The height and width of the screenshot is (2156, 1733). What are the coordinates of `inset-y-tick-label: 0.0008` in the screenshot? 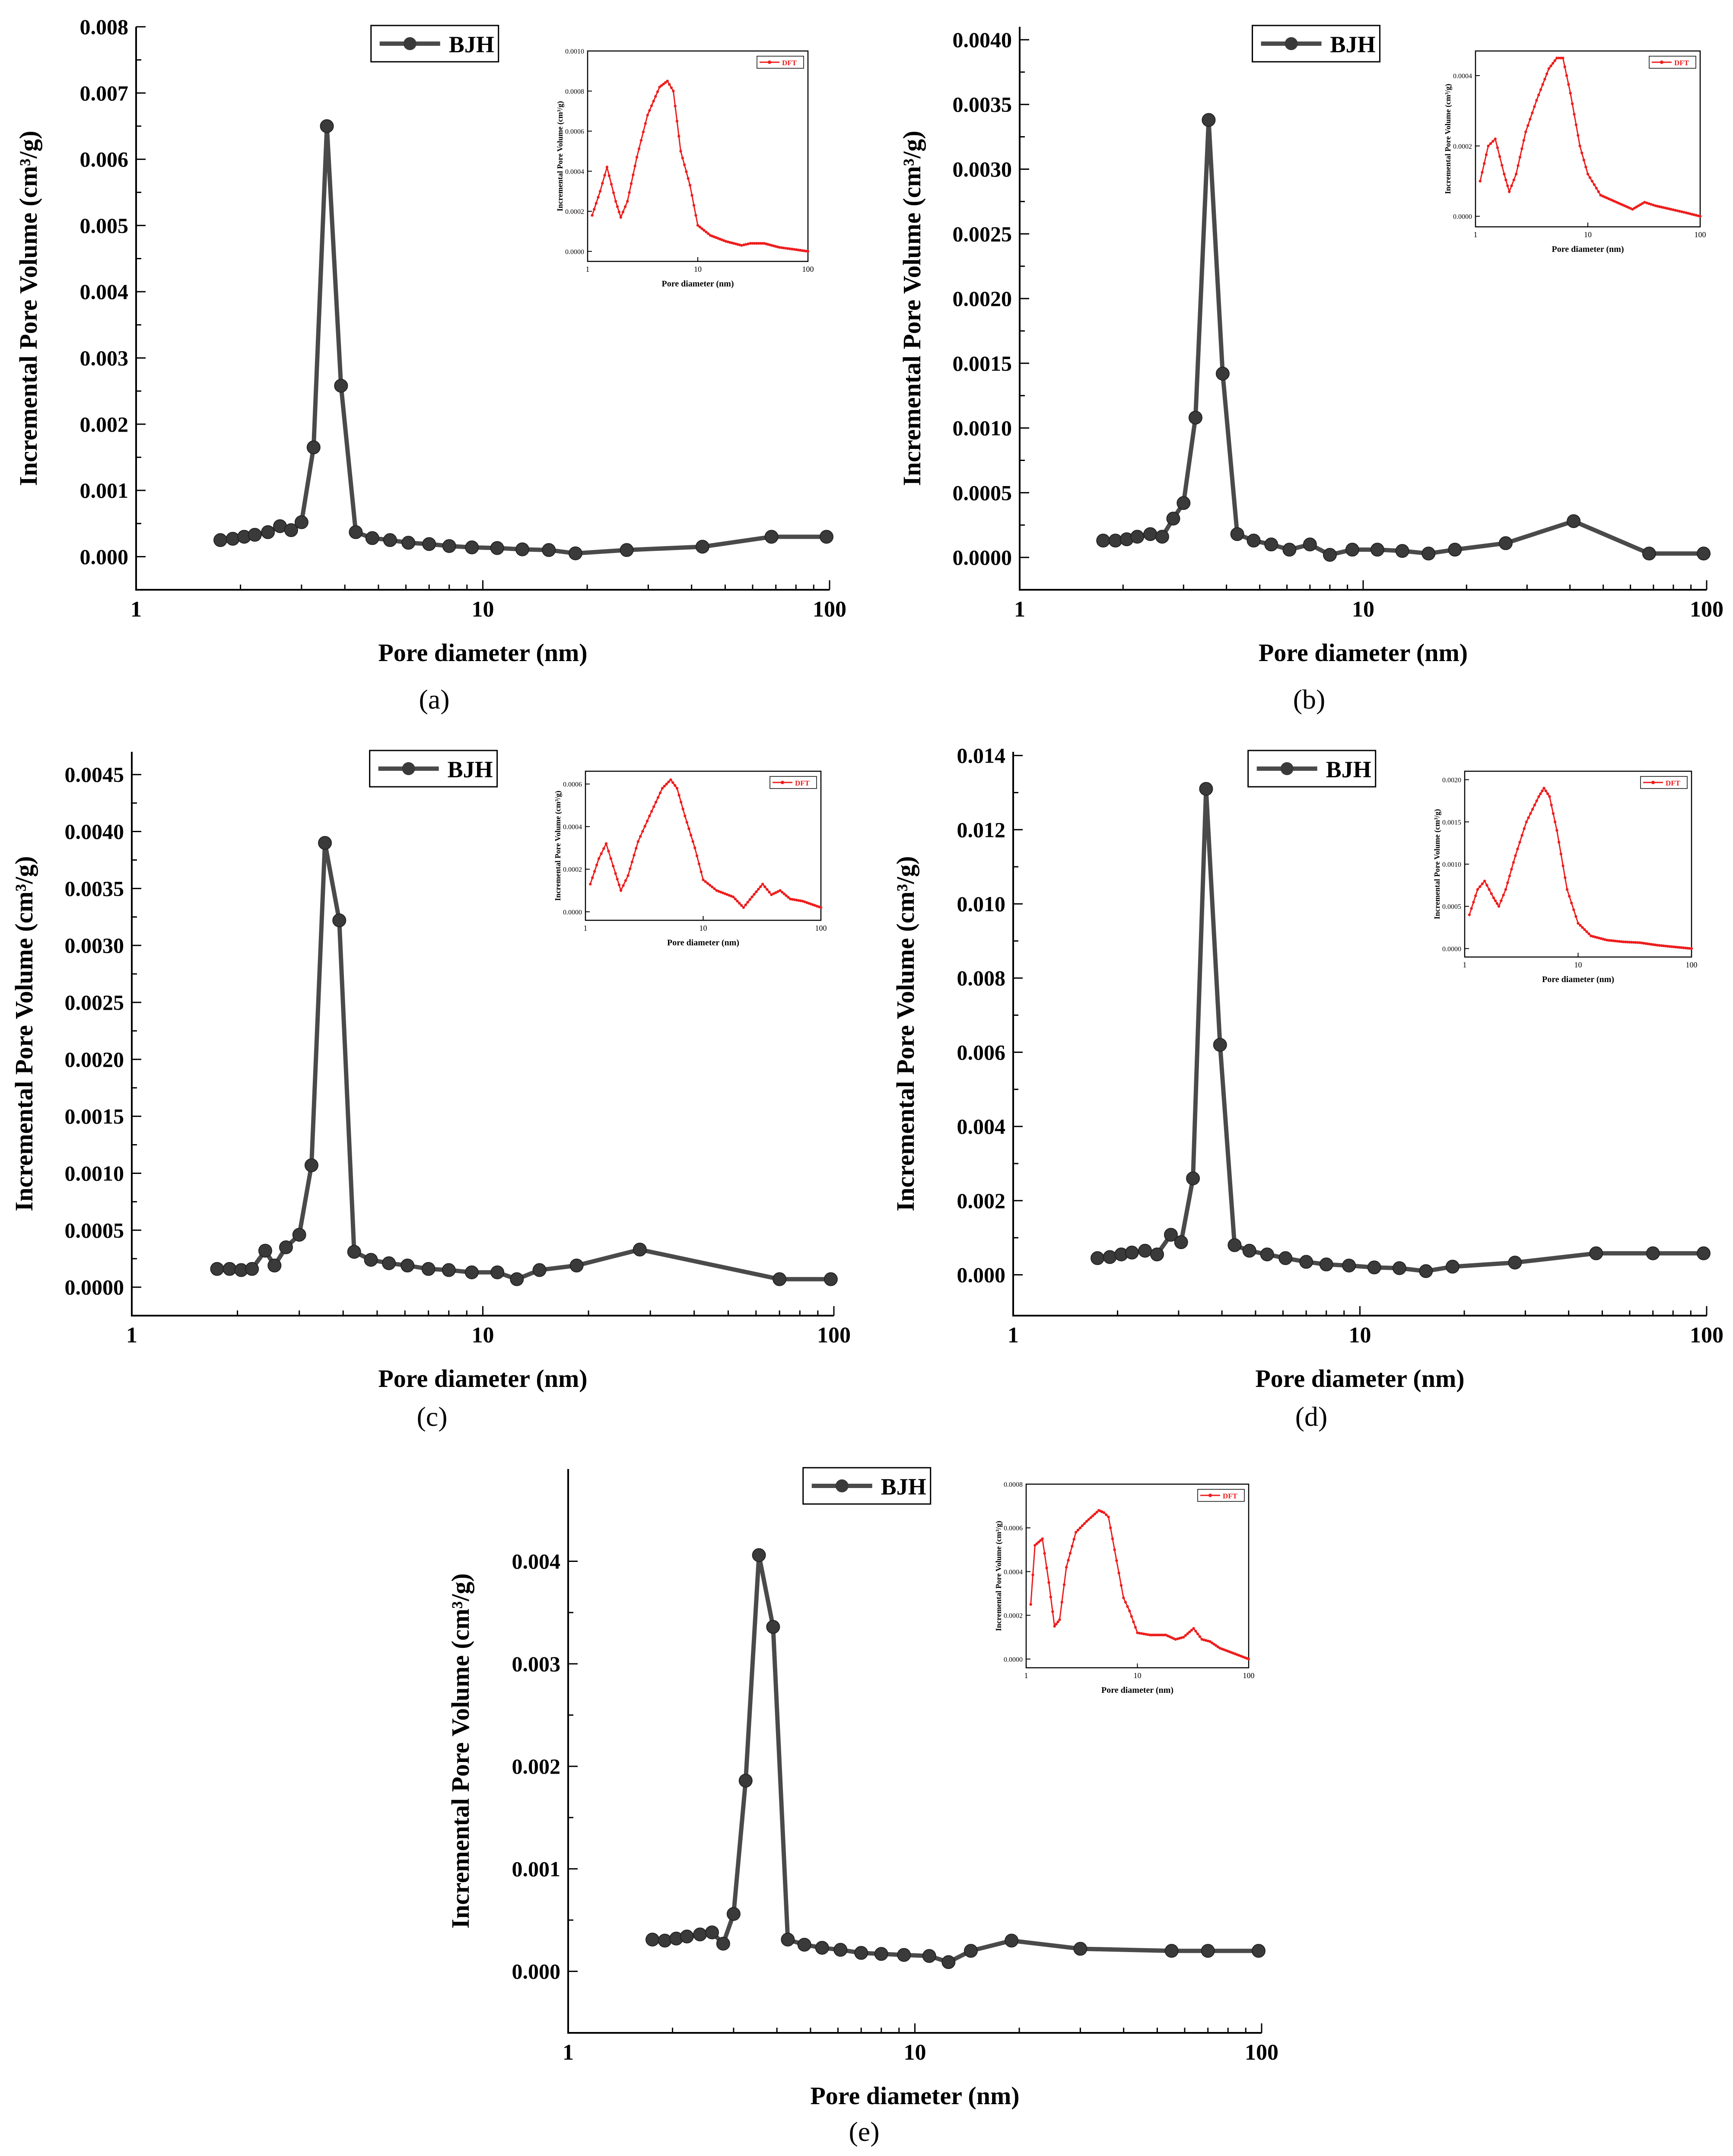 It's located at (1013, 1484).